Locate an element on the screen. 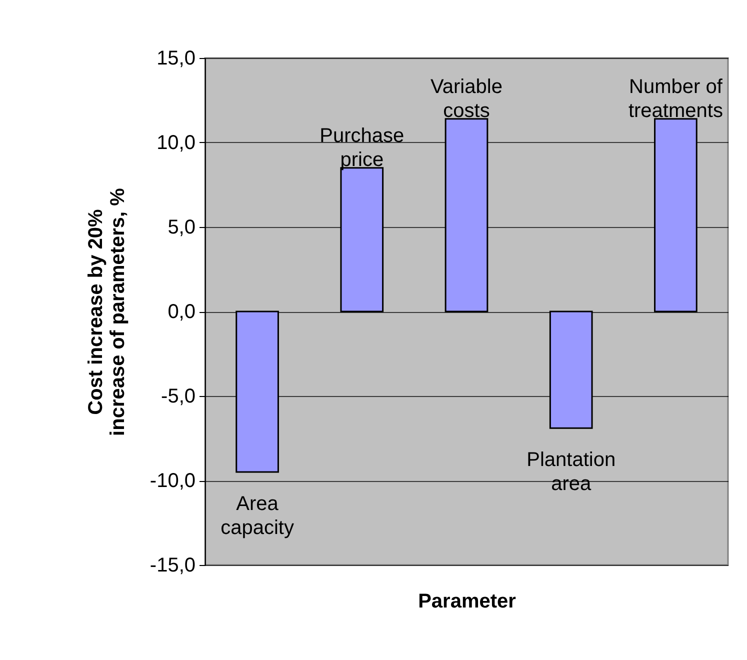 This screenshot has height=660, width=747. y-axis-title: Cost increase by 20% increase of parameters, % is located at coordinates (106, 312).